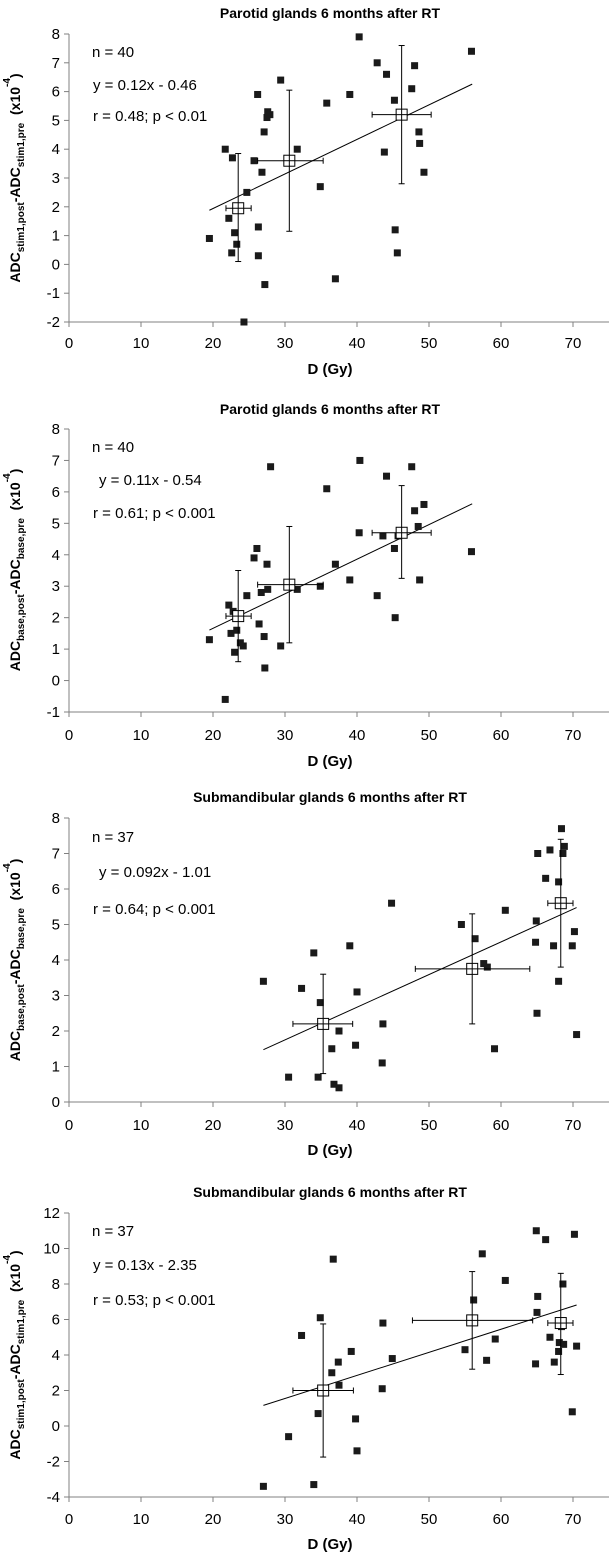  What do you see at coordinates (56, 1355) in the screenshot?
I see `y-tick-label: 4` at bounding box center [56, 1355].